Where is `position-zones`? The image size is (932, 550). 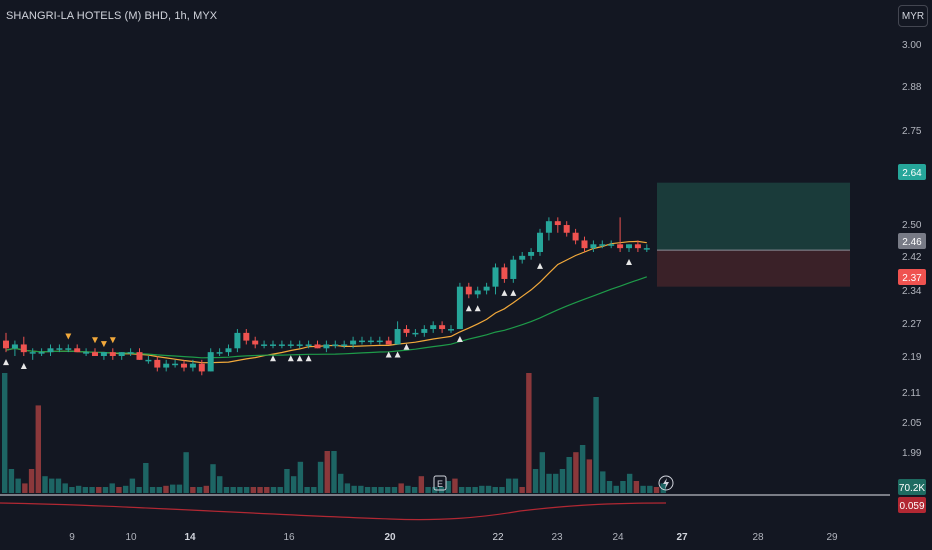 position-zones is located at coordinates (753, 234).